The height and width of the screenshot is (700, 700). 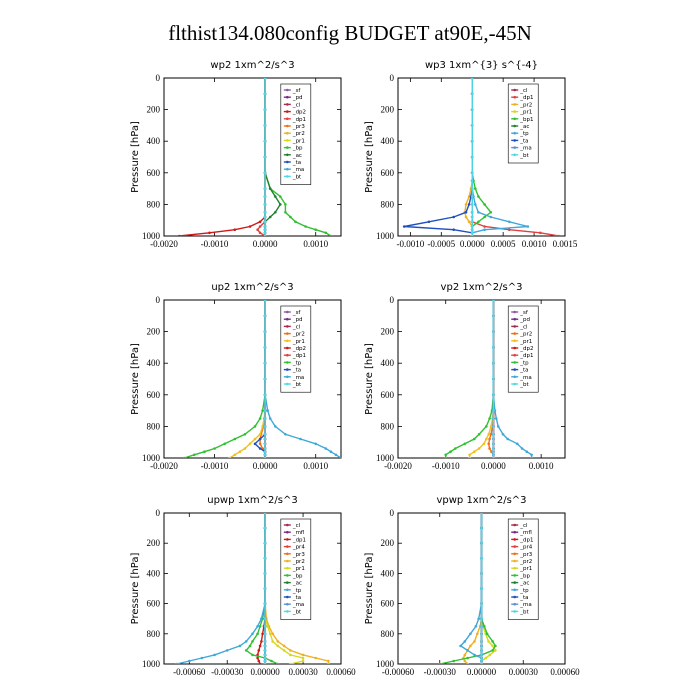 I want to click on x-tick-label: -0.0020, so click(x=164, y=466).